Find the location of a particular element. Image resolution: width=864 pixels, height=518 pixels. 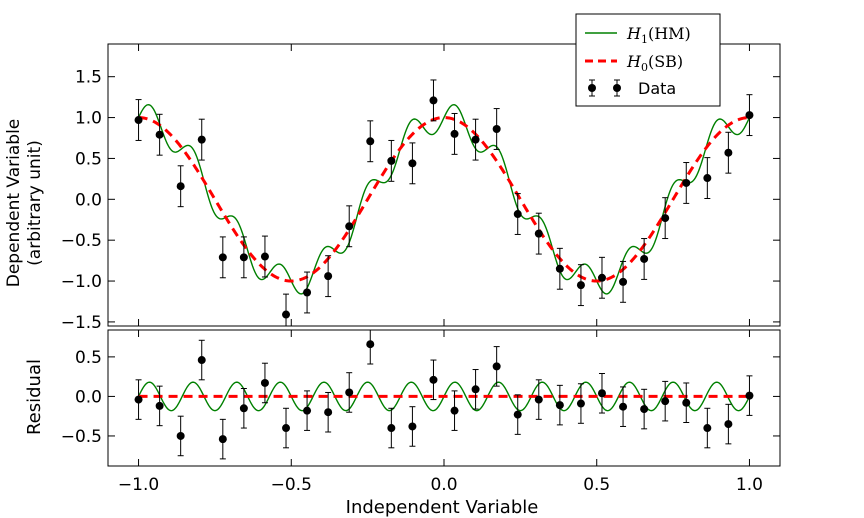

xtick-label: 1.0 is located at coordinates (749, 485).